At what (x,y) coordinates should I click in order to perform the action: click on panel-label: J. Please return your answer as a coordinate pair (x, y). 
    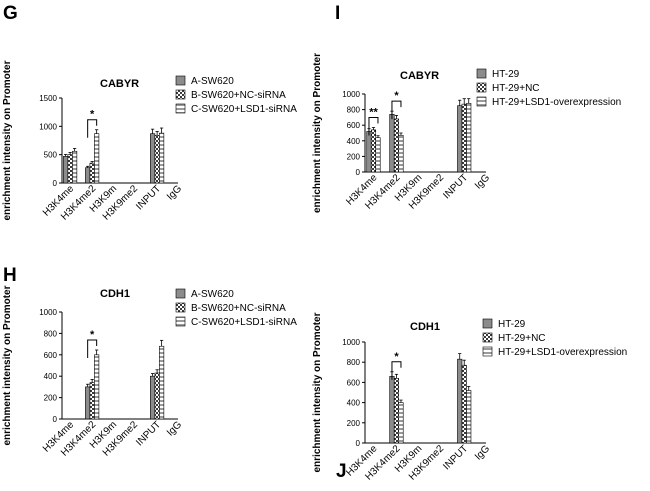
    Looking at the image, I should click on (341, 471).